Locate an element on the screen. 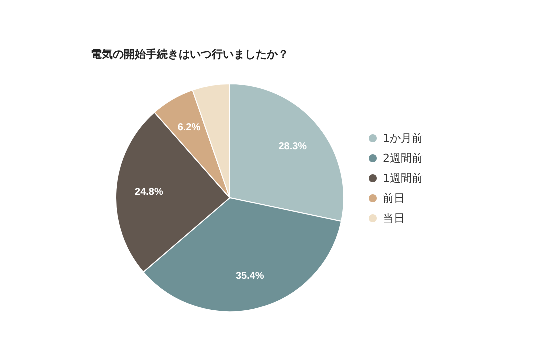  legend-label: 当日 is located at coordinates (394, 218).